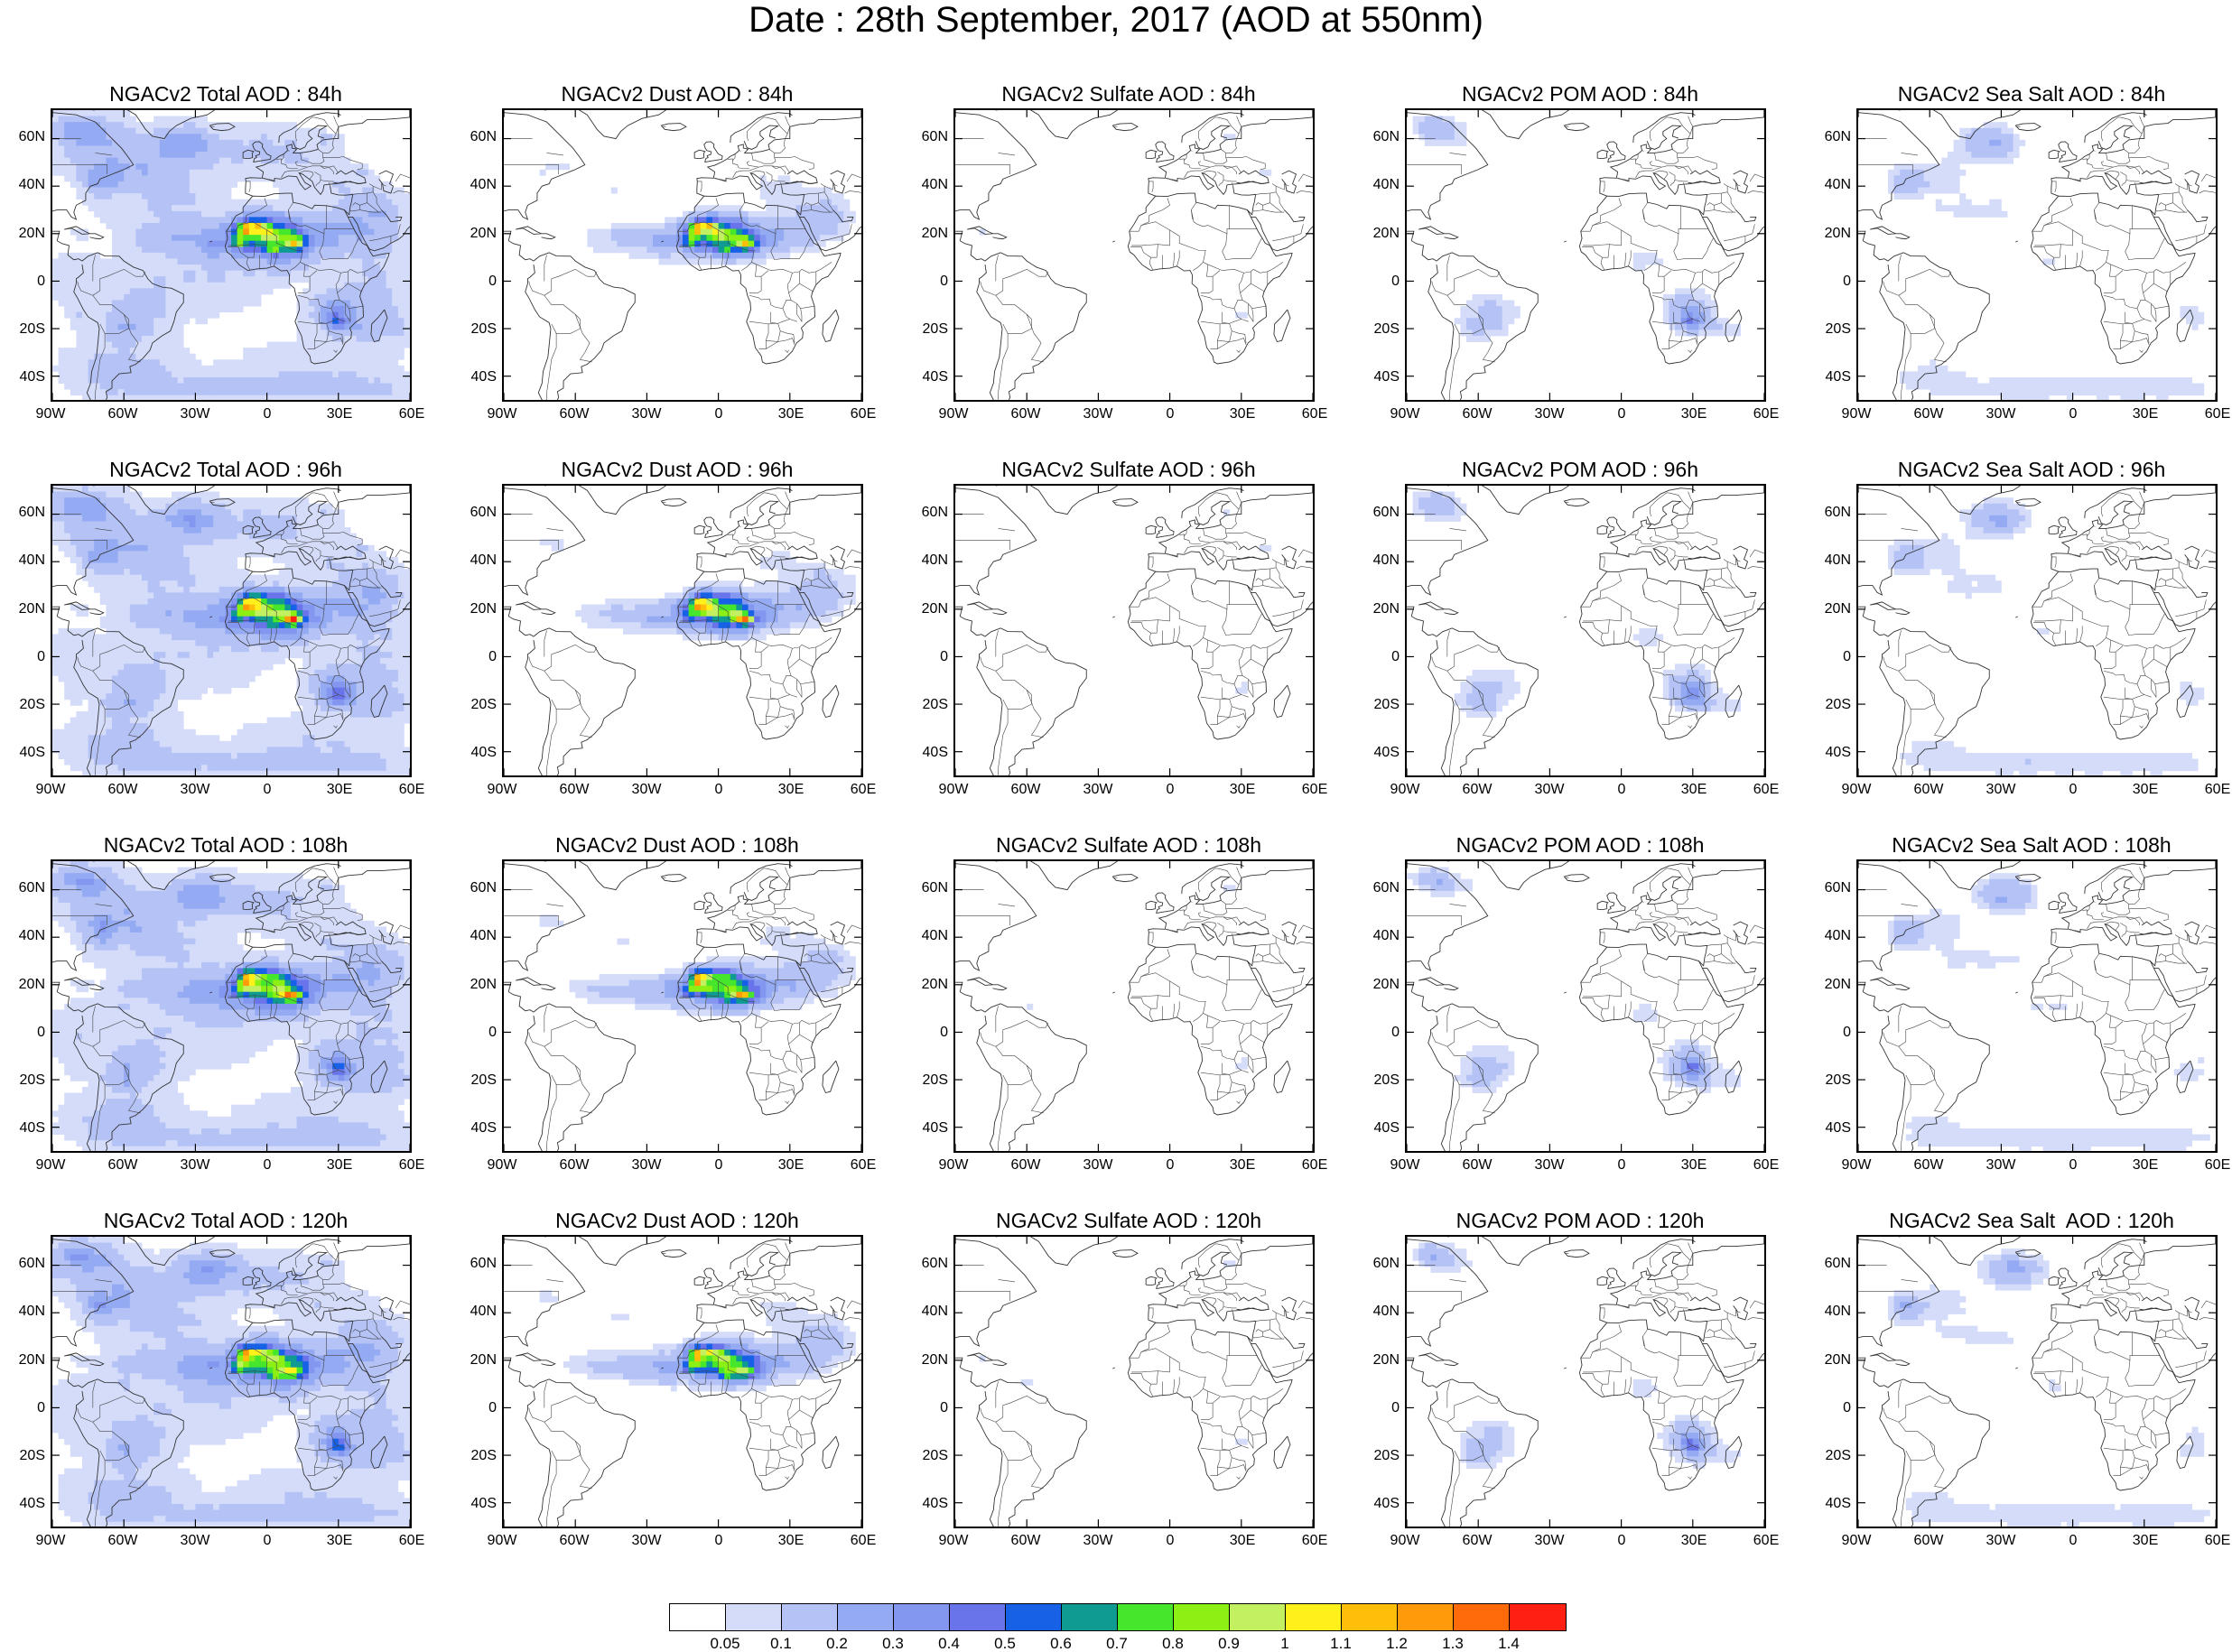  Describe the element at coordinates (2120, 182) in the screenshot. I see `coastline` at that location.